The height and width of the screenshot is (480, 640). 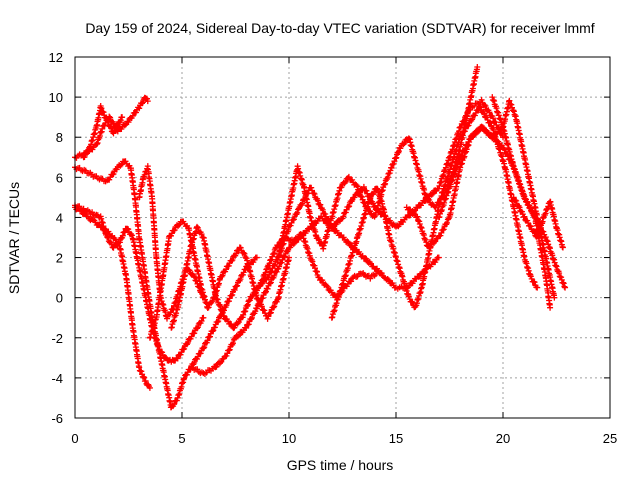 I want to click on y-tick-label: 6, so click(x=59, y=177).